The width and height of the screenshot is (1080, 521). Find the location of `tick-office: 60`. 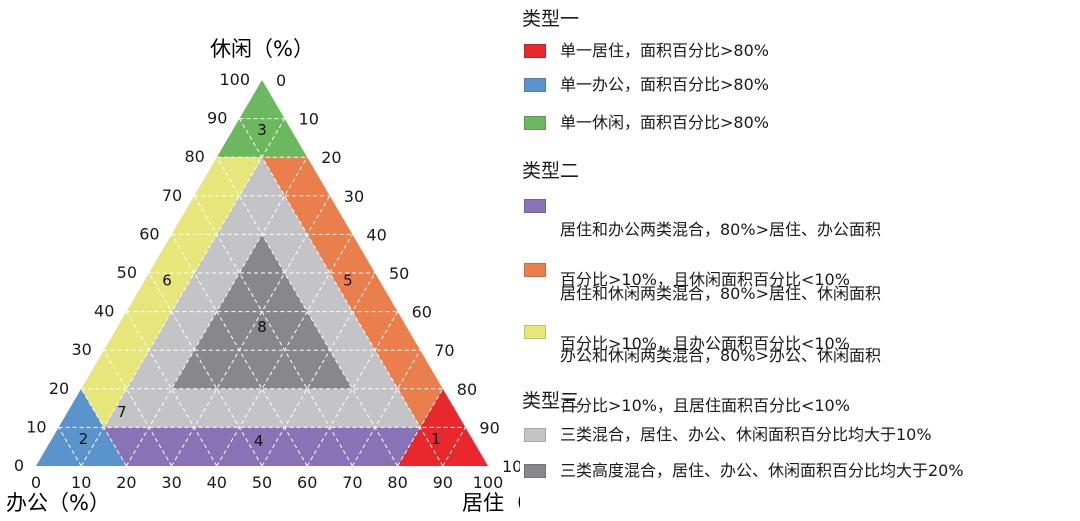

tick-office: 60 is located at coordinates (307, 482).